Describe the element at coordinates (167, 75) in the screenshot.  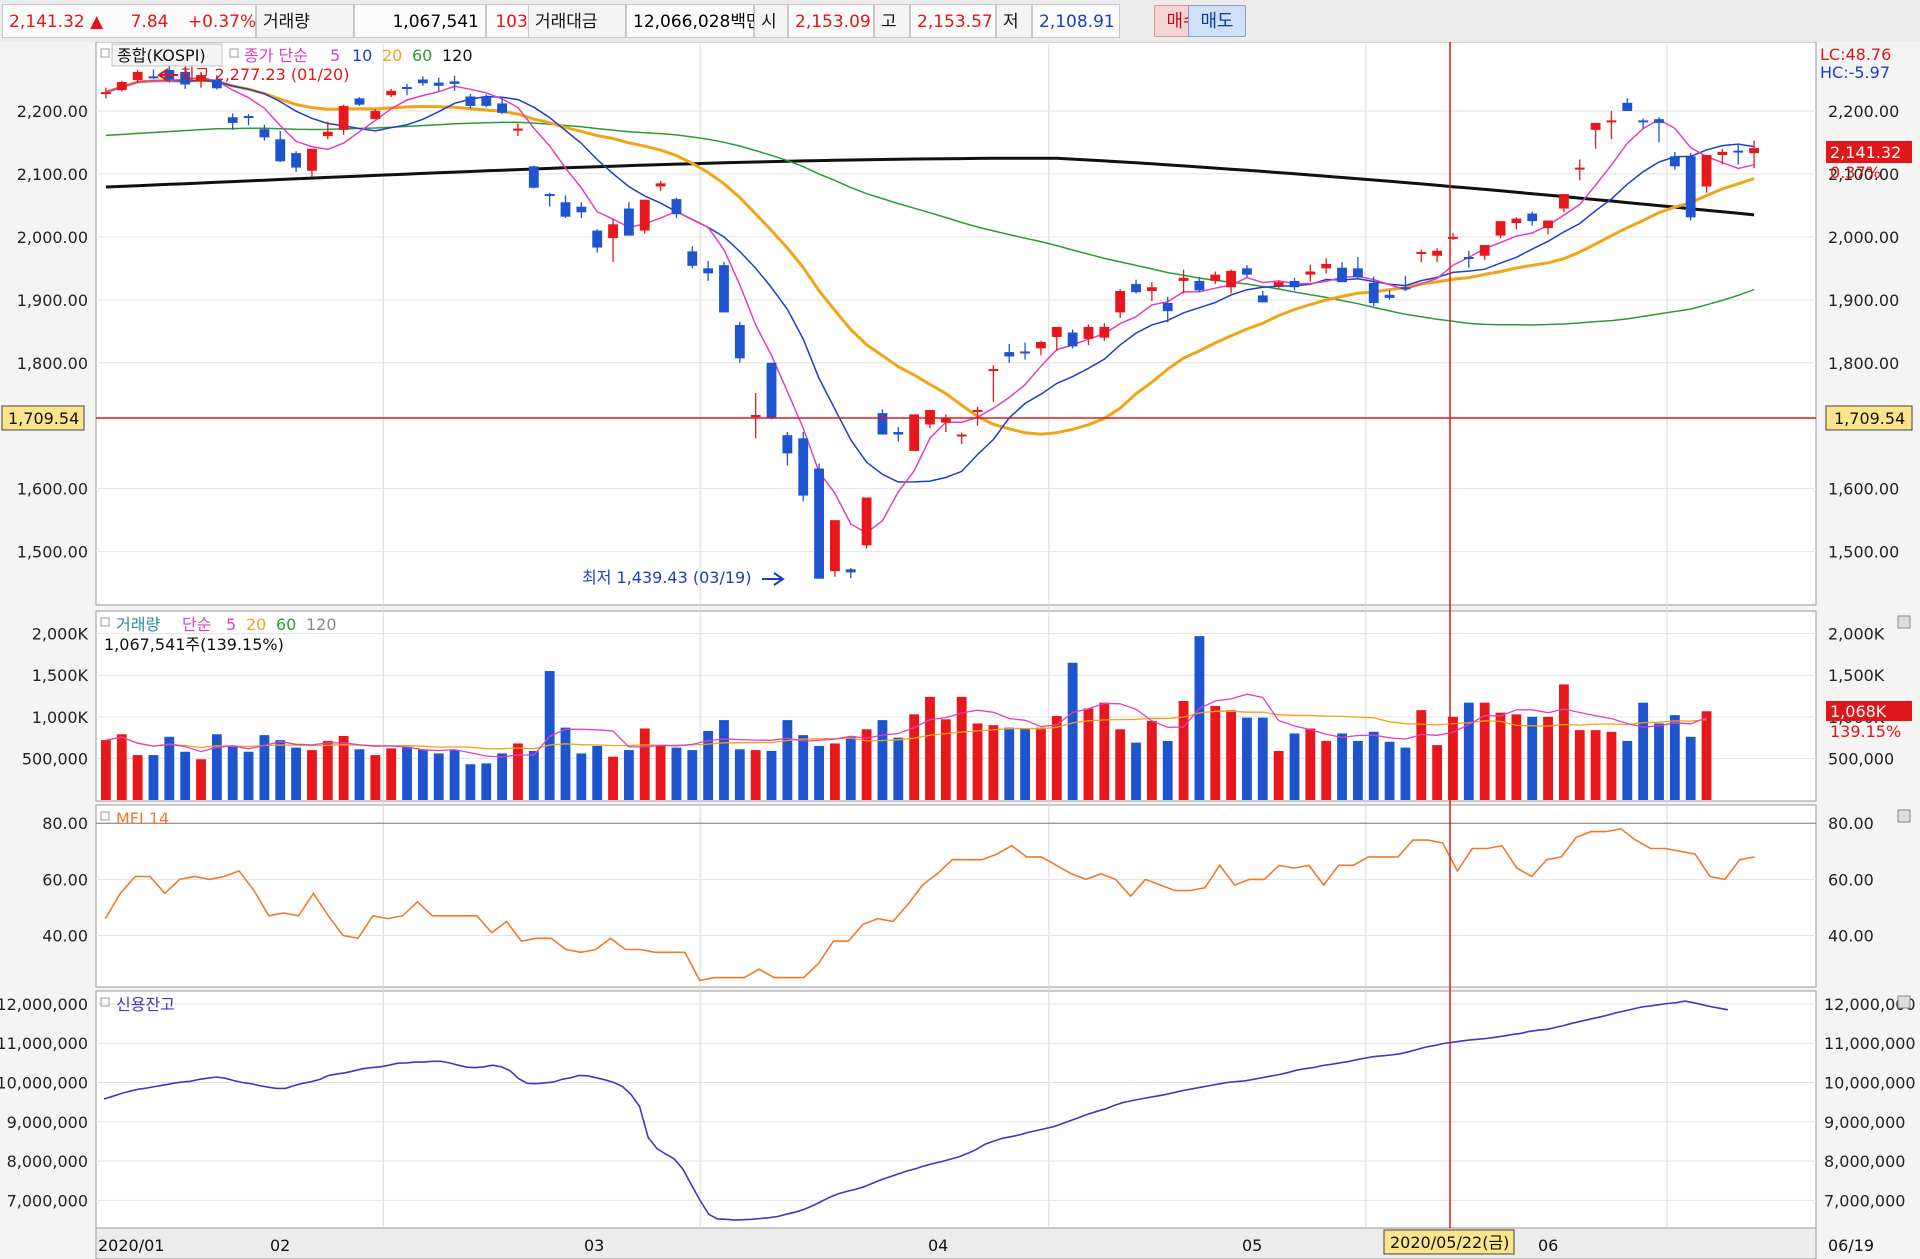
I see `high-arrow-icon` at that location.